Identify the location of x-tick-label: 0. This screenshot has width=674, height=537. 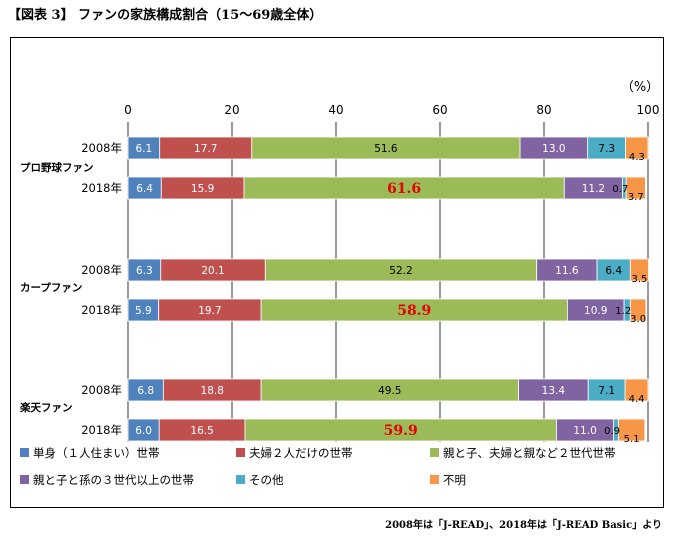
(128, 110).